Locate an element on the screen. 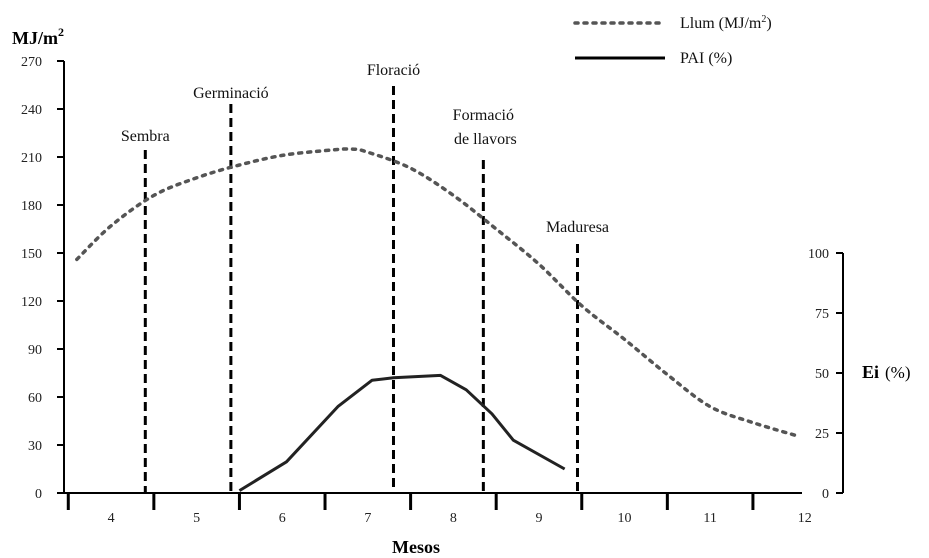  y-right-axis-title-bold: Ei is located at coordinates (870, 372).